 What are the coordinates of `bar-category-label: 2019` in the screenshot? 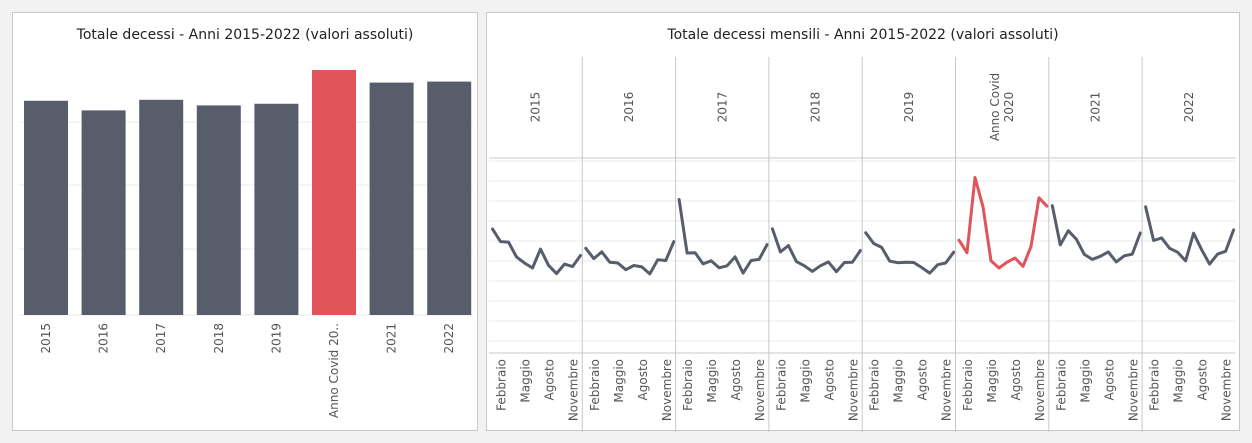 It's located at (276, 338).